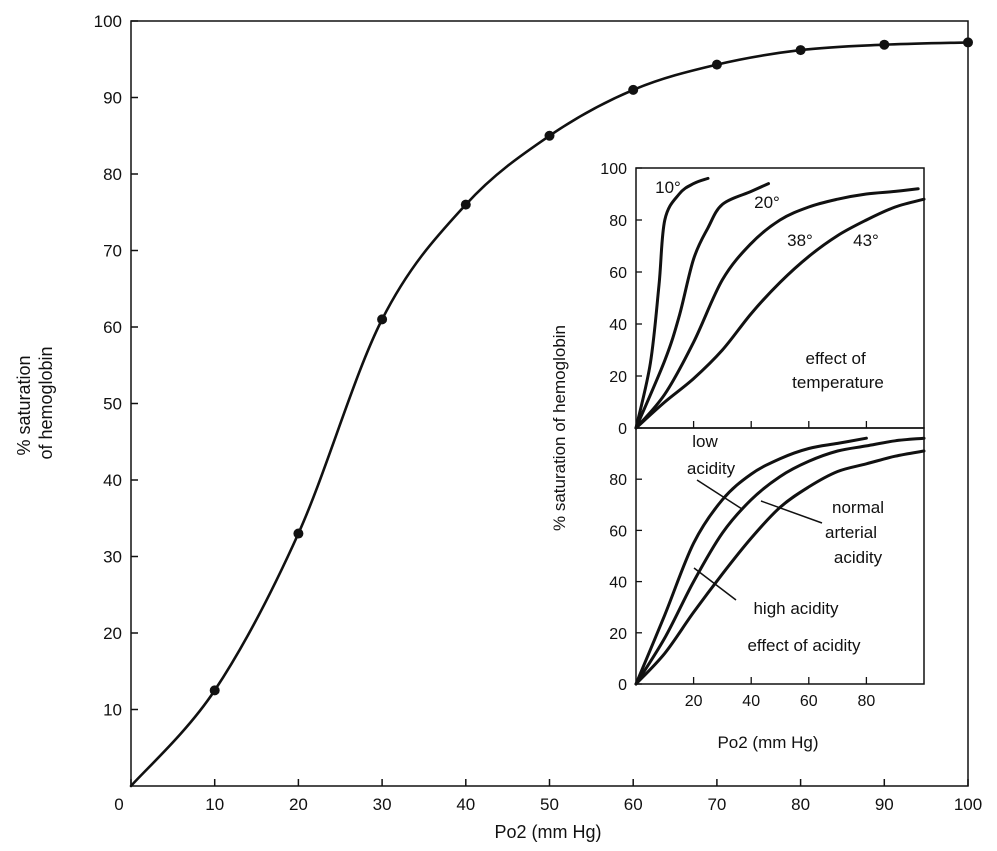  I want to click on inset-acid-y-tick-label: 0, so click(622, 685).